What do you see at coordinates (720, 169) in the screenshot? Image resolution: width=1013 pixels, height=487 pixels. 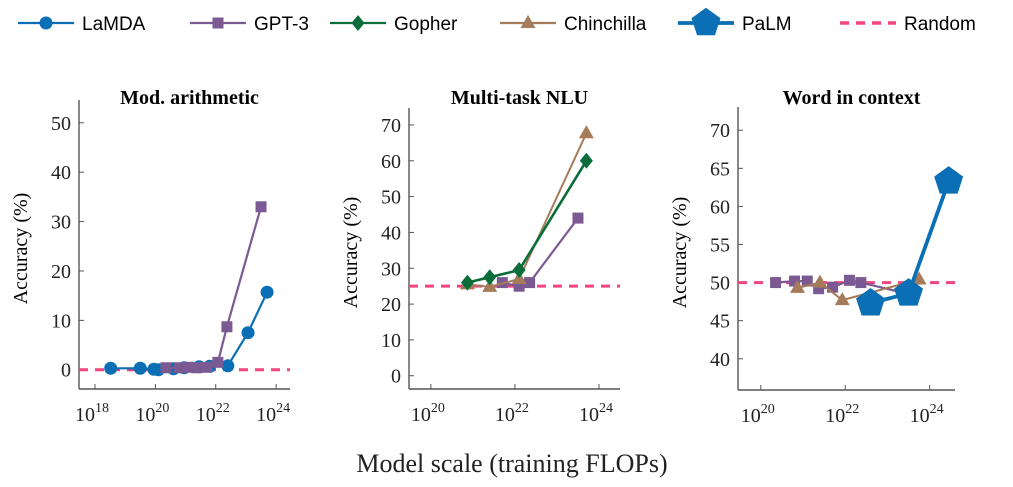 I see `y-tick-label: 65` at bounding box center [720, 169].